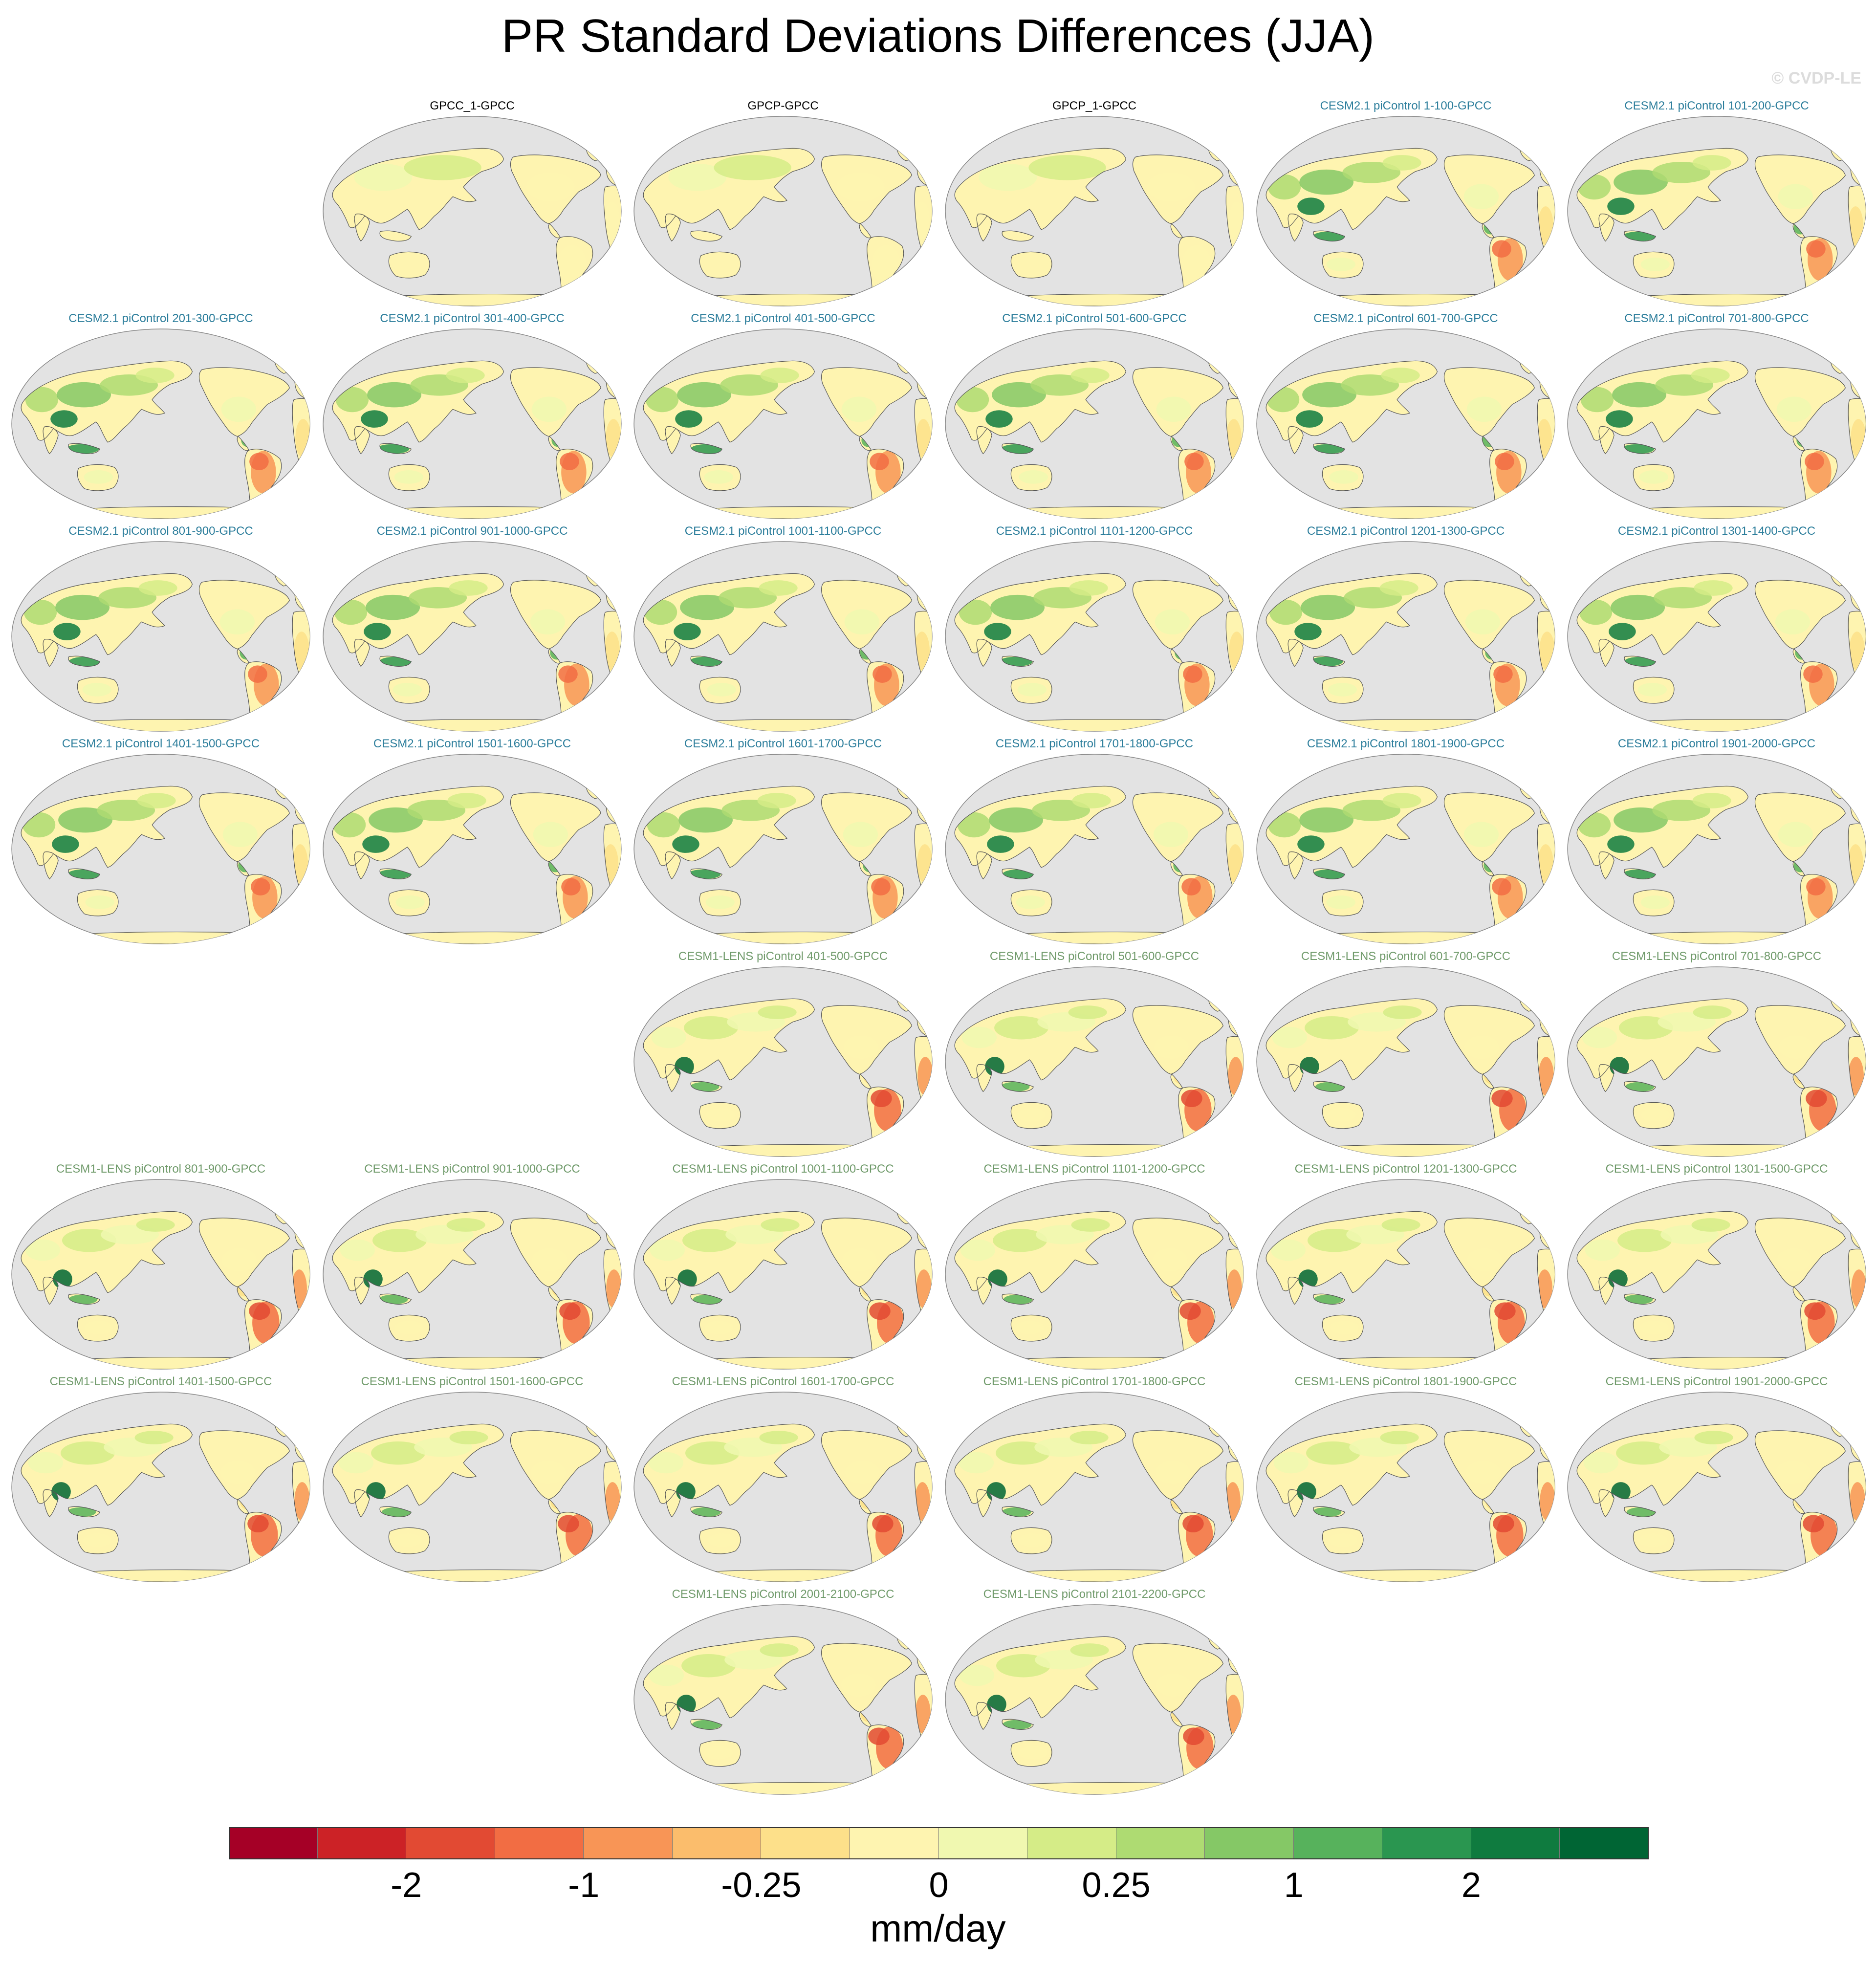 Image resolution: width=1876 pixels, height=1963 pixels. I want to click on panel-title: CESM1-LENS piControl 2101-2200-GPCC, so click(1094, 1594).